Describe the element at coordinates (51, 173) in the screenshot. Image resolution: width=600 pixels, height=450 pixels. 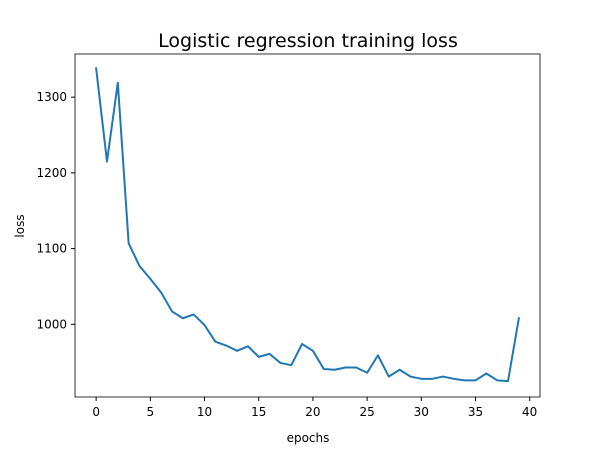
I see `y-tick-label: 1200` at that location.